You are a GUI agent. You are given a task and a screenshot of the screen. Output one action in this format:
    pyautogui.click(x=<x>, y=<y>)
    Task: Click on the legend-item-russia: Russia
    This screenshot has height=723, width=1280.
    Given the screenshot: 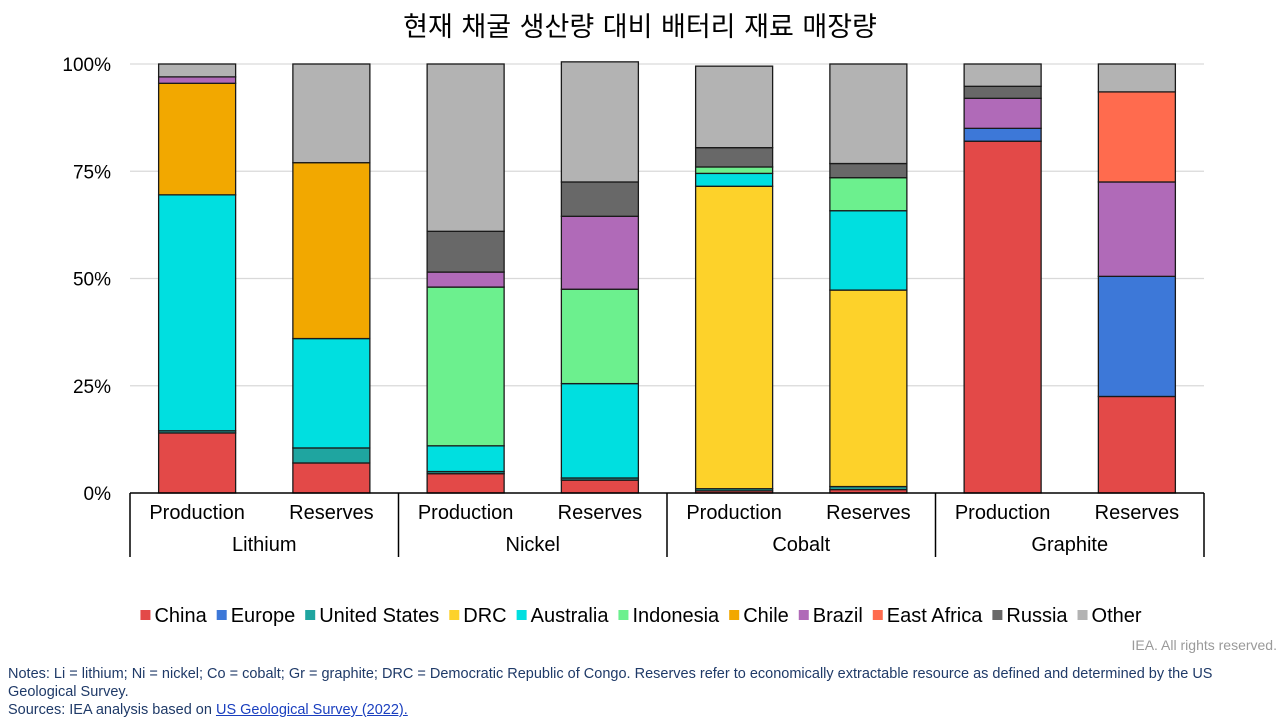 What is the action you would take?
    pyautogui.click(x=1030, y=616)
    